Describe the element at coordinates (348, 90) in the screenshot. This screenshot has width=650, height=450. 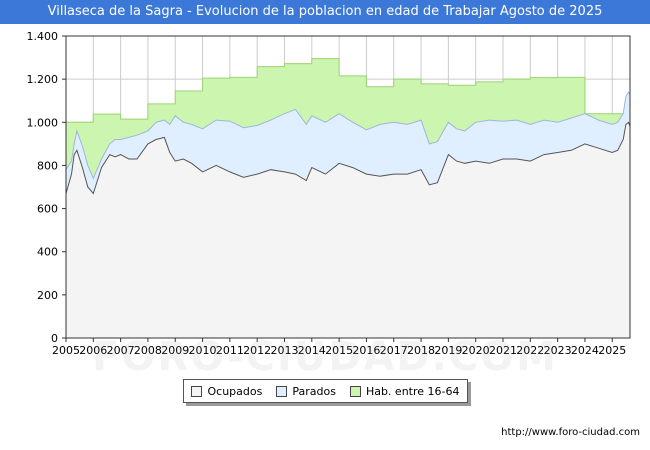
I see `hab-line` at that location.